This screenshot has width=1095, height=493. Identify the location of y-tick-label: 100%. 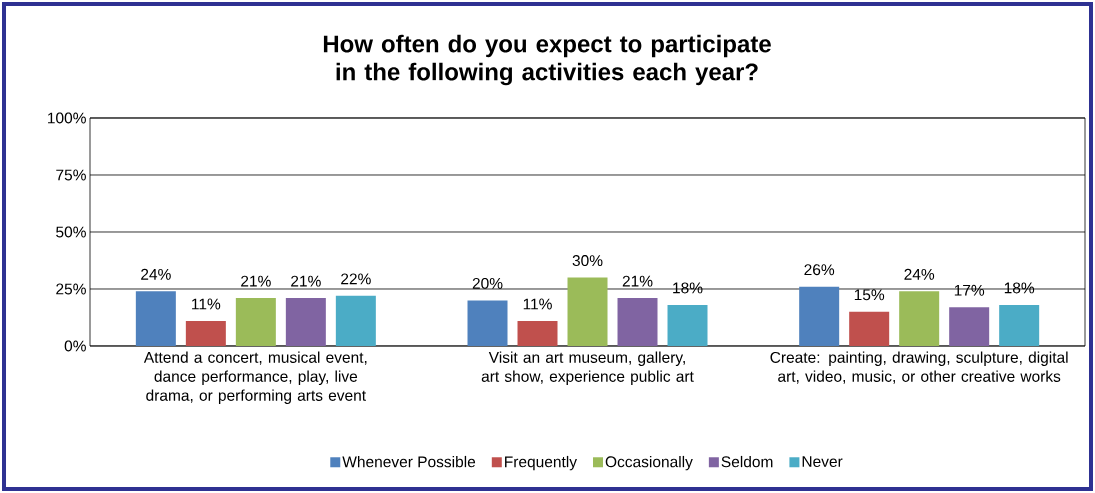
(67, 118).